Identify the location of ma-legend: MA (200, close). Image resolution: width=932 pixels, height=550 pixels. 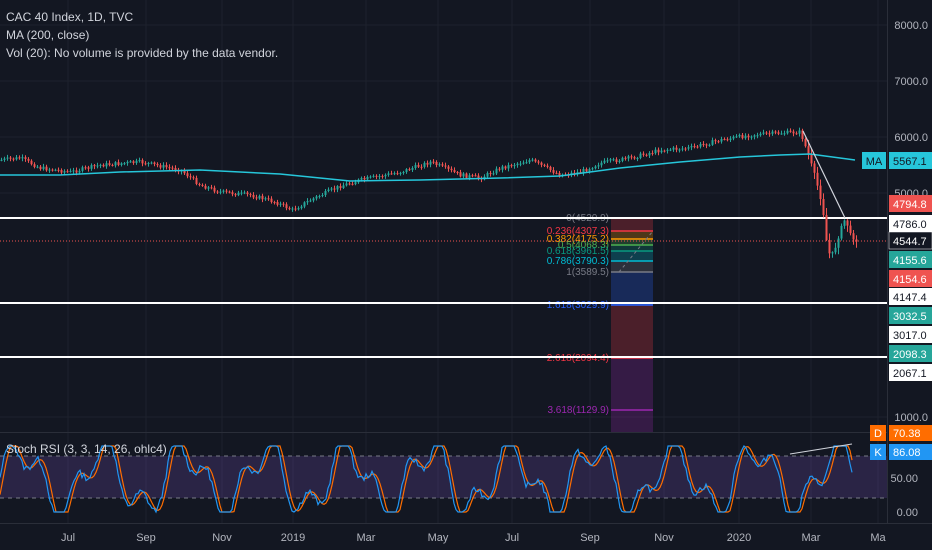
(48, 35).